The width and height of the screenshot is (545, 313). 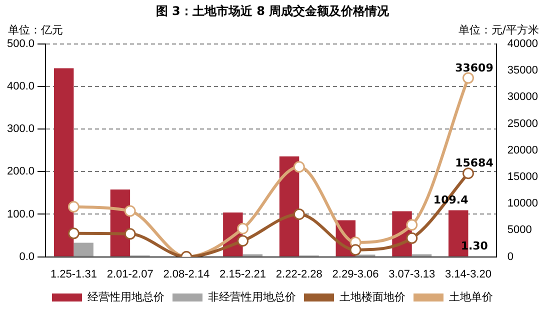 What do you see at coordinates (299, 274) in the screenshot?
I see `x-tick-label: 2.22-2.28` at bounding box center [299, 274].